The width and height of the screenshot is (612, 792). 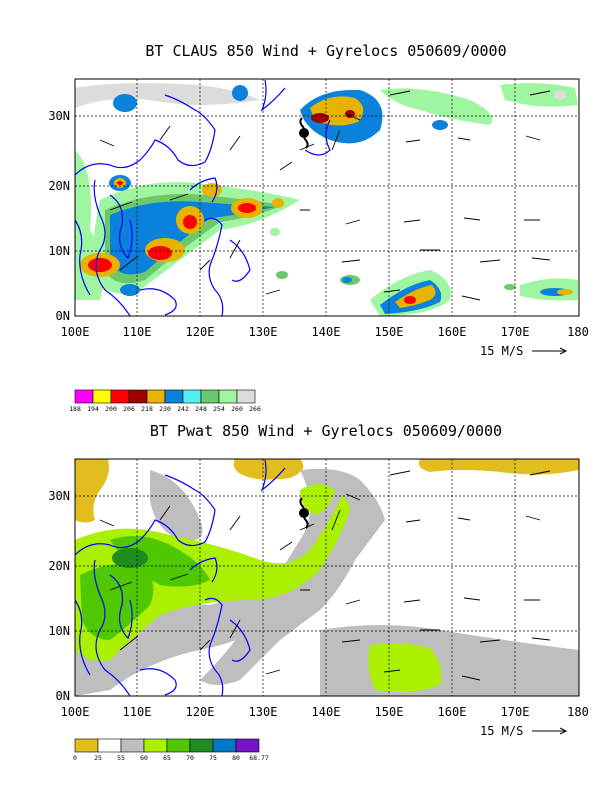 I want to click on pwat-vector-scale: 15 M/S, so click(x=524, y=731).